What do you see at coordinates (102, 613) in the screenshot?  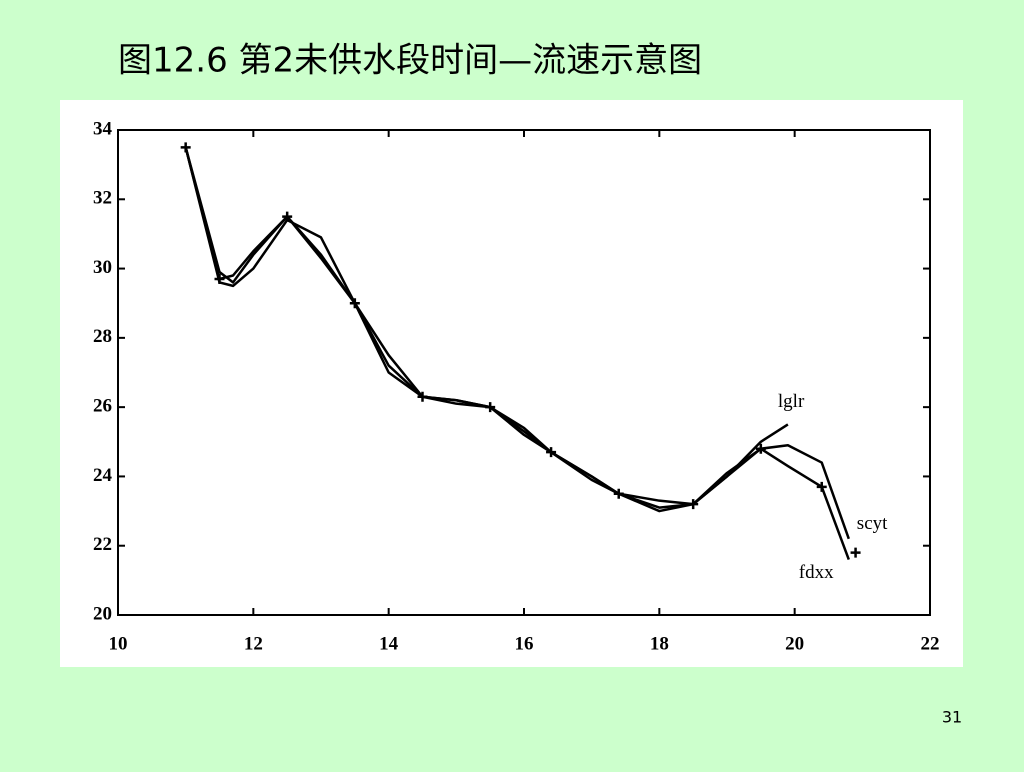 I see `y-tick-label: 20` at bounding box center [102, 613].